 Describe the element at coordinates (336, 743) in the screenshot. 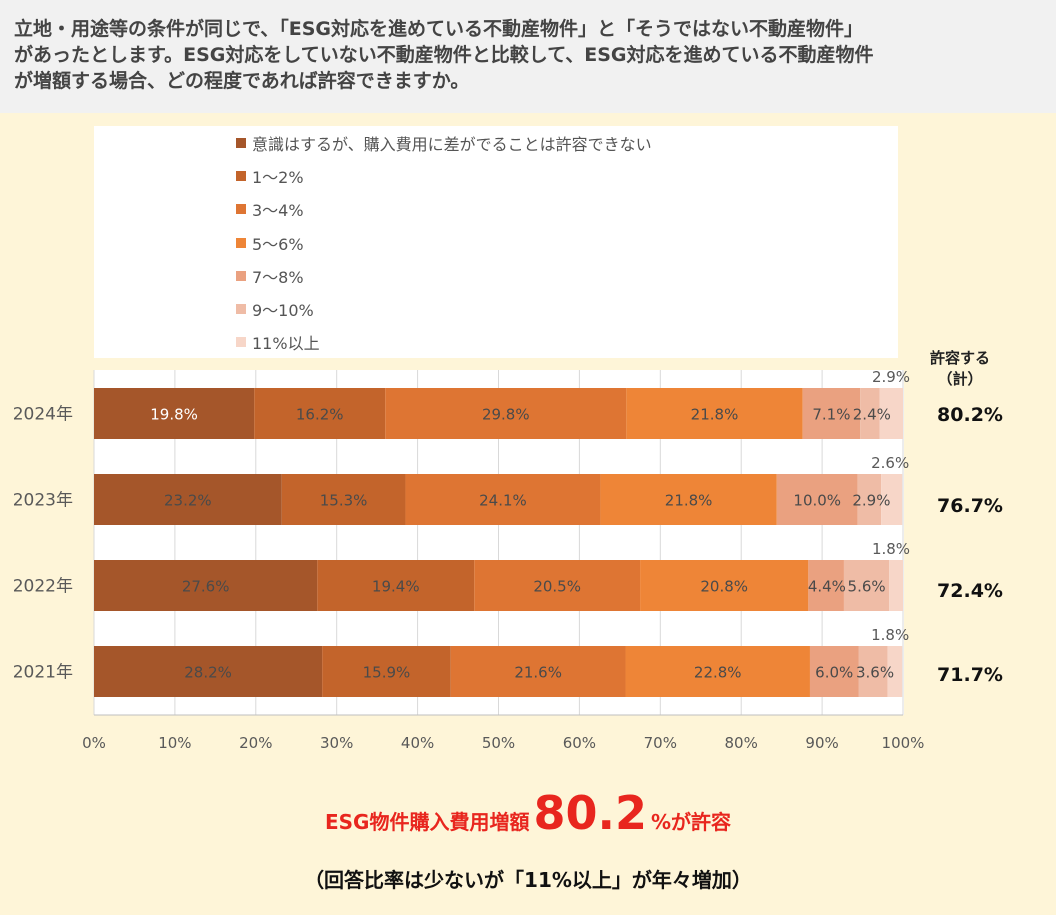

I see `x-tick-label: 30%` at that location.